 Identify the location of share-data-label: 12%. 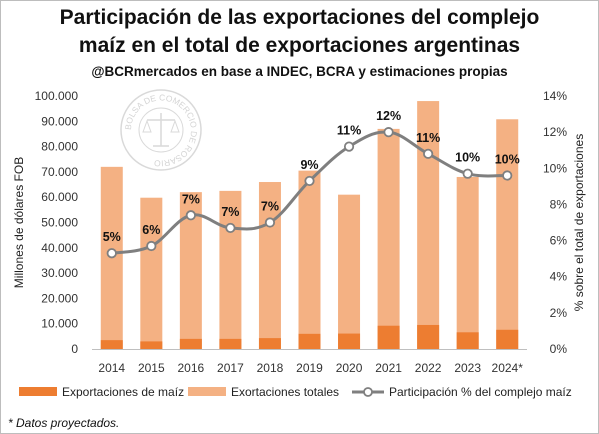
(388, 116).